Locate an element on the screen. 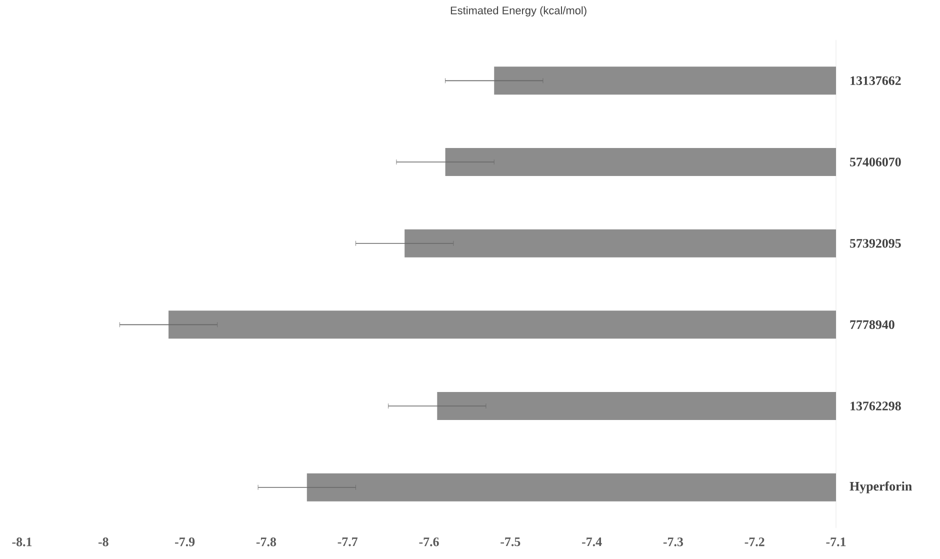  x-tick-label: -8 is located at coordinates (103, 542).